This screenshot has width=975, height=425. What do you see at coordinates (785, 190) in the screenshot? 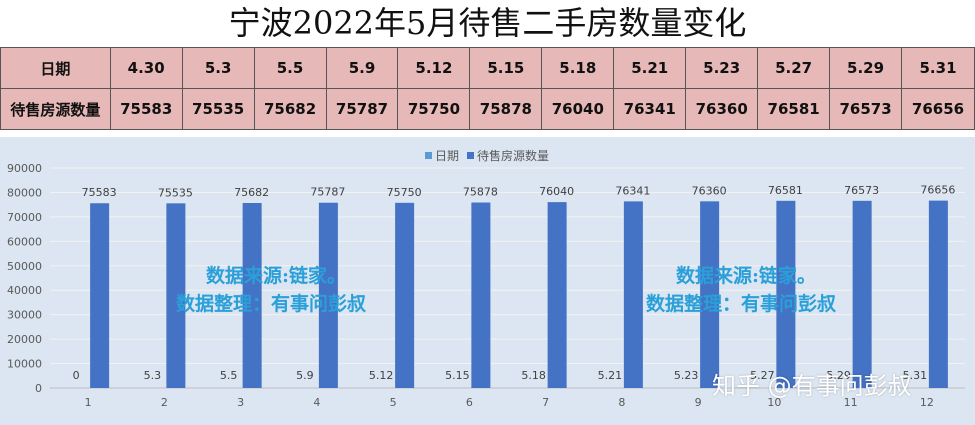
I see `data-label-count: 76581` at bounding box center [785, 190].